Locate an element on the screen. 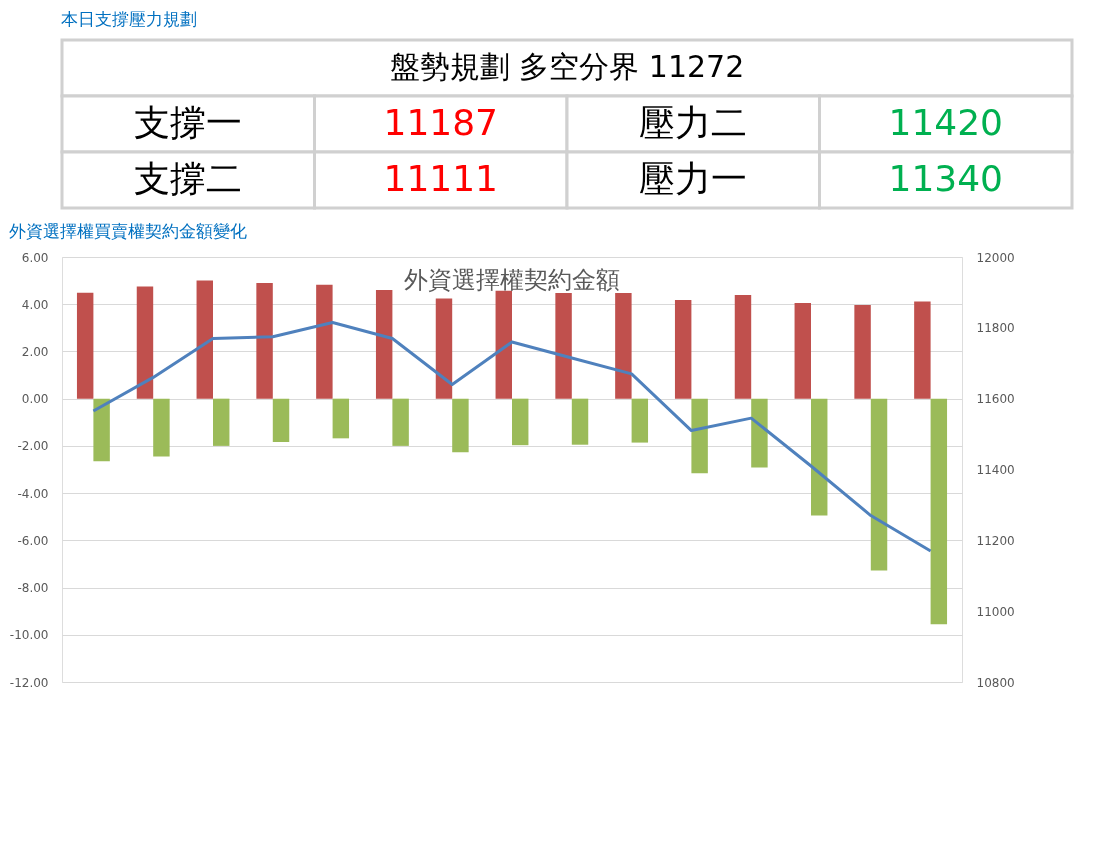 The image size is (1098, 848). text: 支撐二 is located at coordinates (188, 178).